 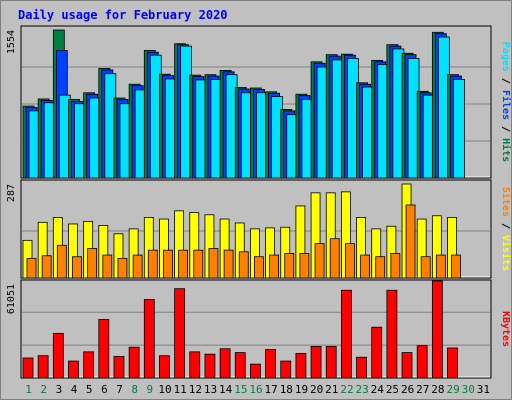 What do you see at coordinates (74, 389) in the screenshot?
I see `day-label-4: 4` at bounding box center [74, 389].